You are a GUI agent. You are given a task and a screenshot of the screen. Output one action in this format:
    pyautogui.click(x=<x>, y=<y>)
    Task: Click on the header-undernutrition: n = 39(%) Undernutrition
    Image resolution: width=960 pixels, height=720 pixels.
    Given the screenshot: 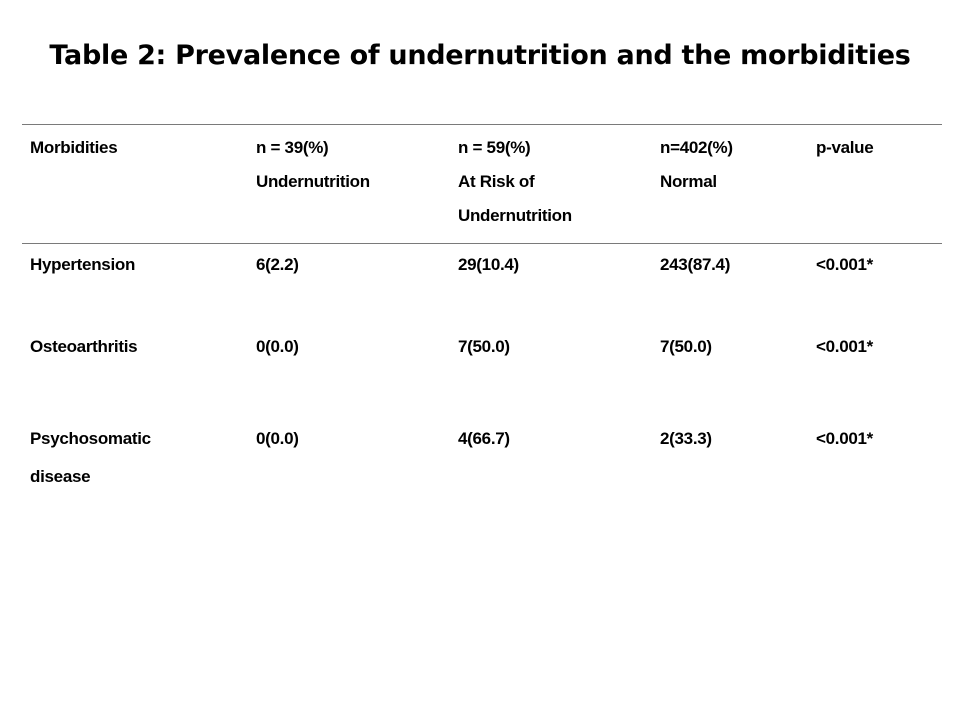 What is the action you would take?
    pyautogui.click(x=349, y=184)
    